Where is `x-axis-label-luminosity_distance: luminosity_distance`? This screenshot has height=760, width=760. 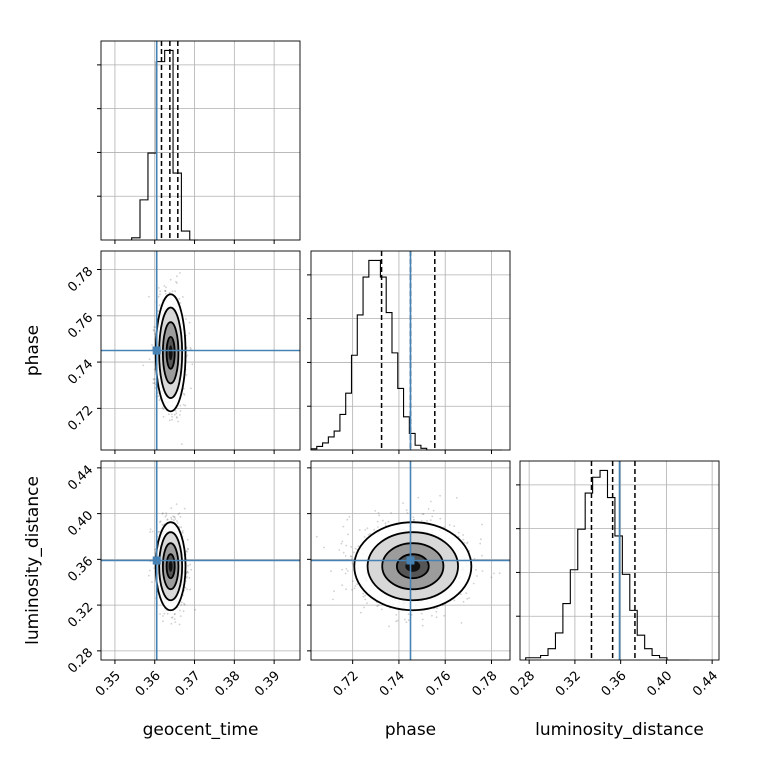
x-axis-label-luminosity_distance: luminosity_distance is located at coordinates (619, 730).